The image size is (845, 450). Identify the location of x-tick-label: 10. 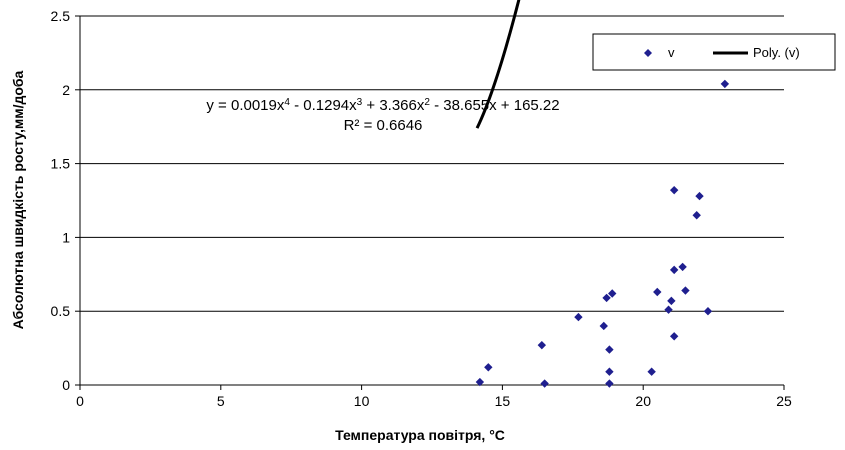
(362, 401).